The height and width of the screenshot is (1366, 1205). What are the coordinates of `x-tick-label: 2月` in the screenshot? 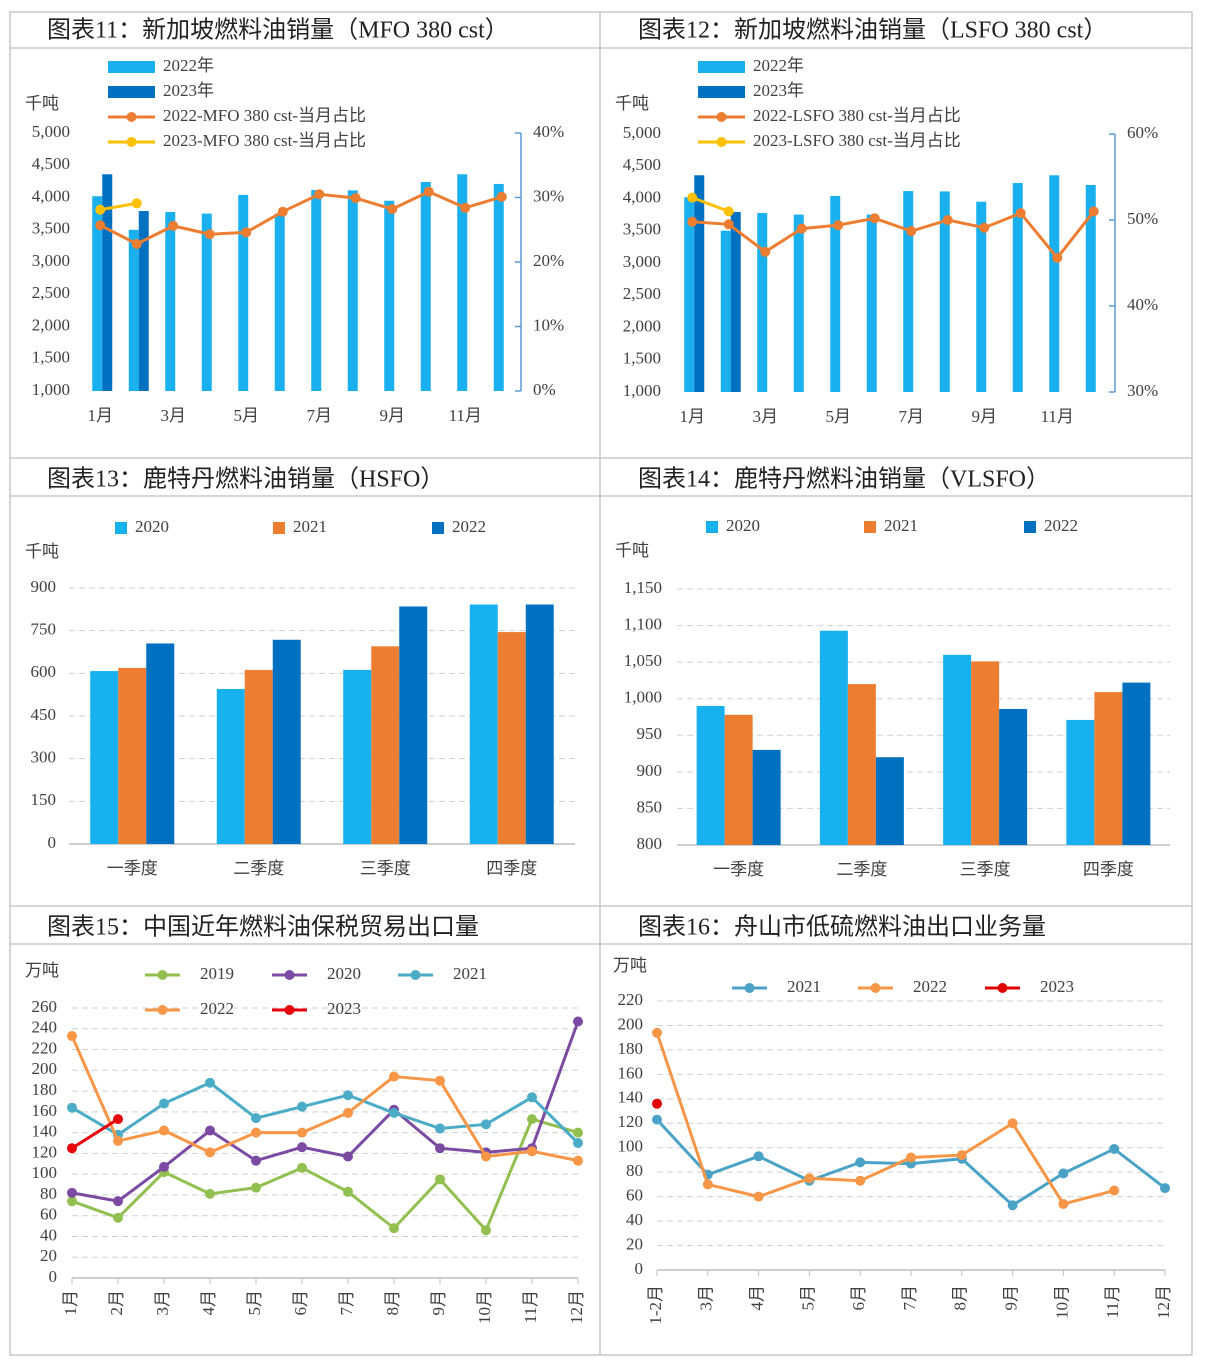 It's located at (116, 1303).